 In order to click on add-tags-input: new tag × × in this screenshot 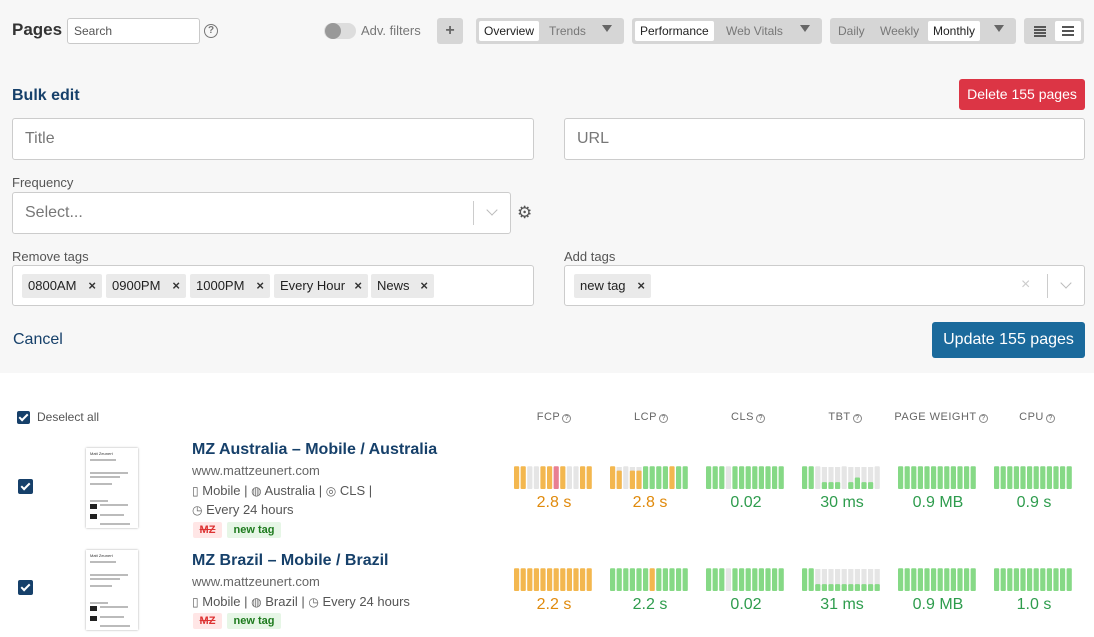, I will do `click(824, 285)`.